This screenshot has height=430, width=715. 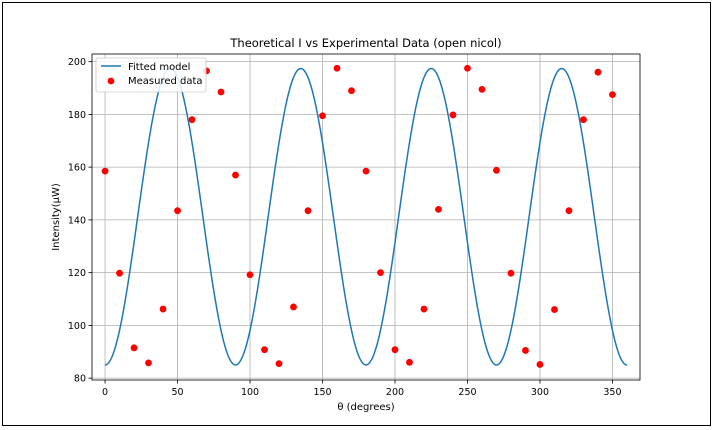 What do you see at coordinates (80, 379) in the screenshot?
I see `y-tick-label: 80` at bounding box center [80, 379].